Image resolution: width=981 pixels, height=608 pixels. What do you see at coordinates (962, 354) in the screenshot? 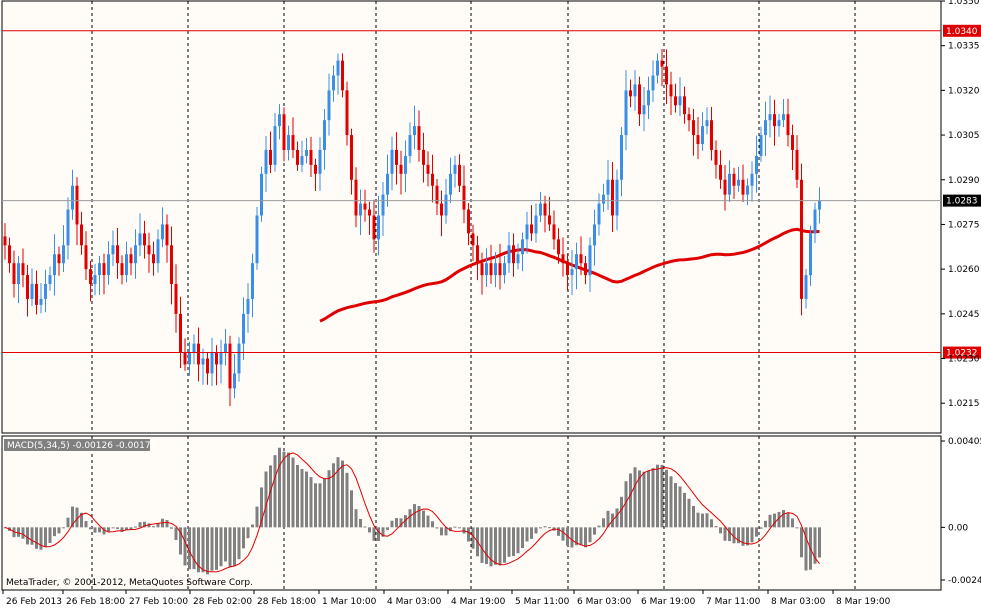
I see `svg-text: 1.0232` at bounding box center [962, 354].